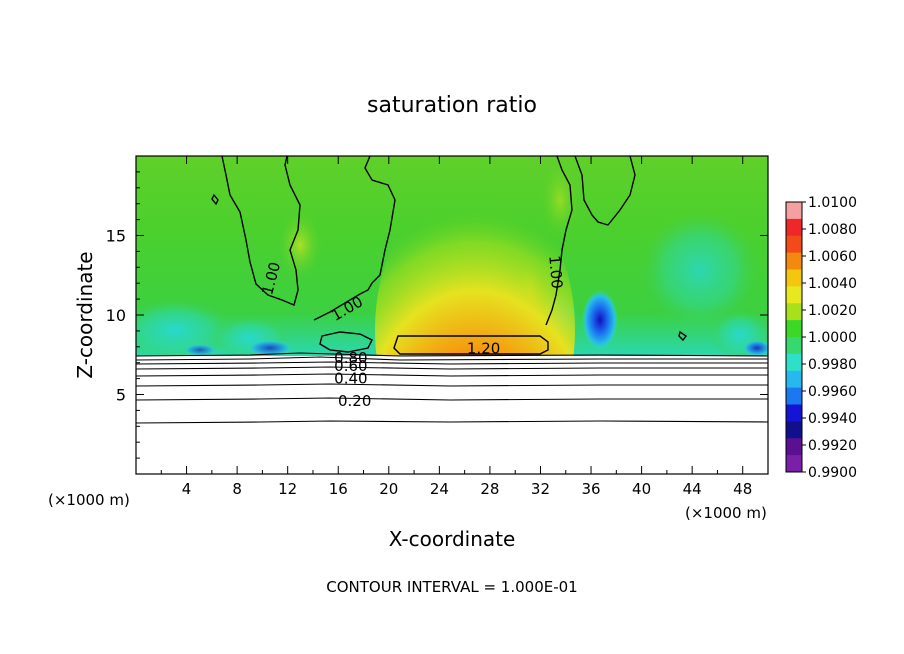  I want to click on colorbar-label: 1.0080, so click(832, 230).